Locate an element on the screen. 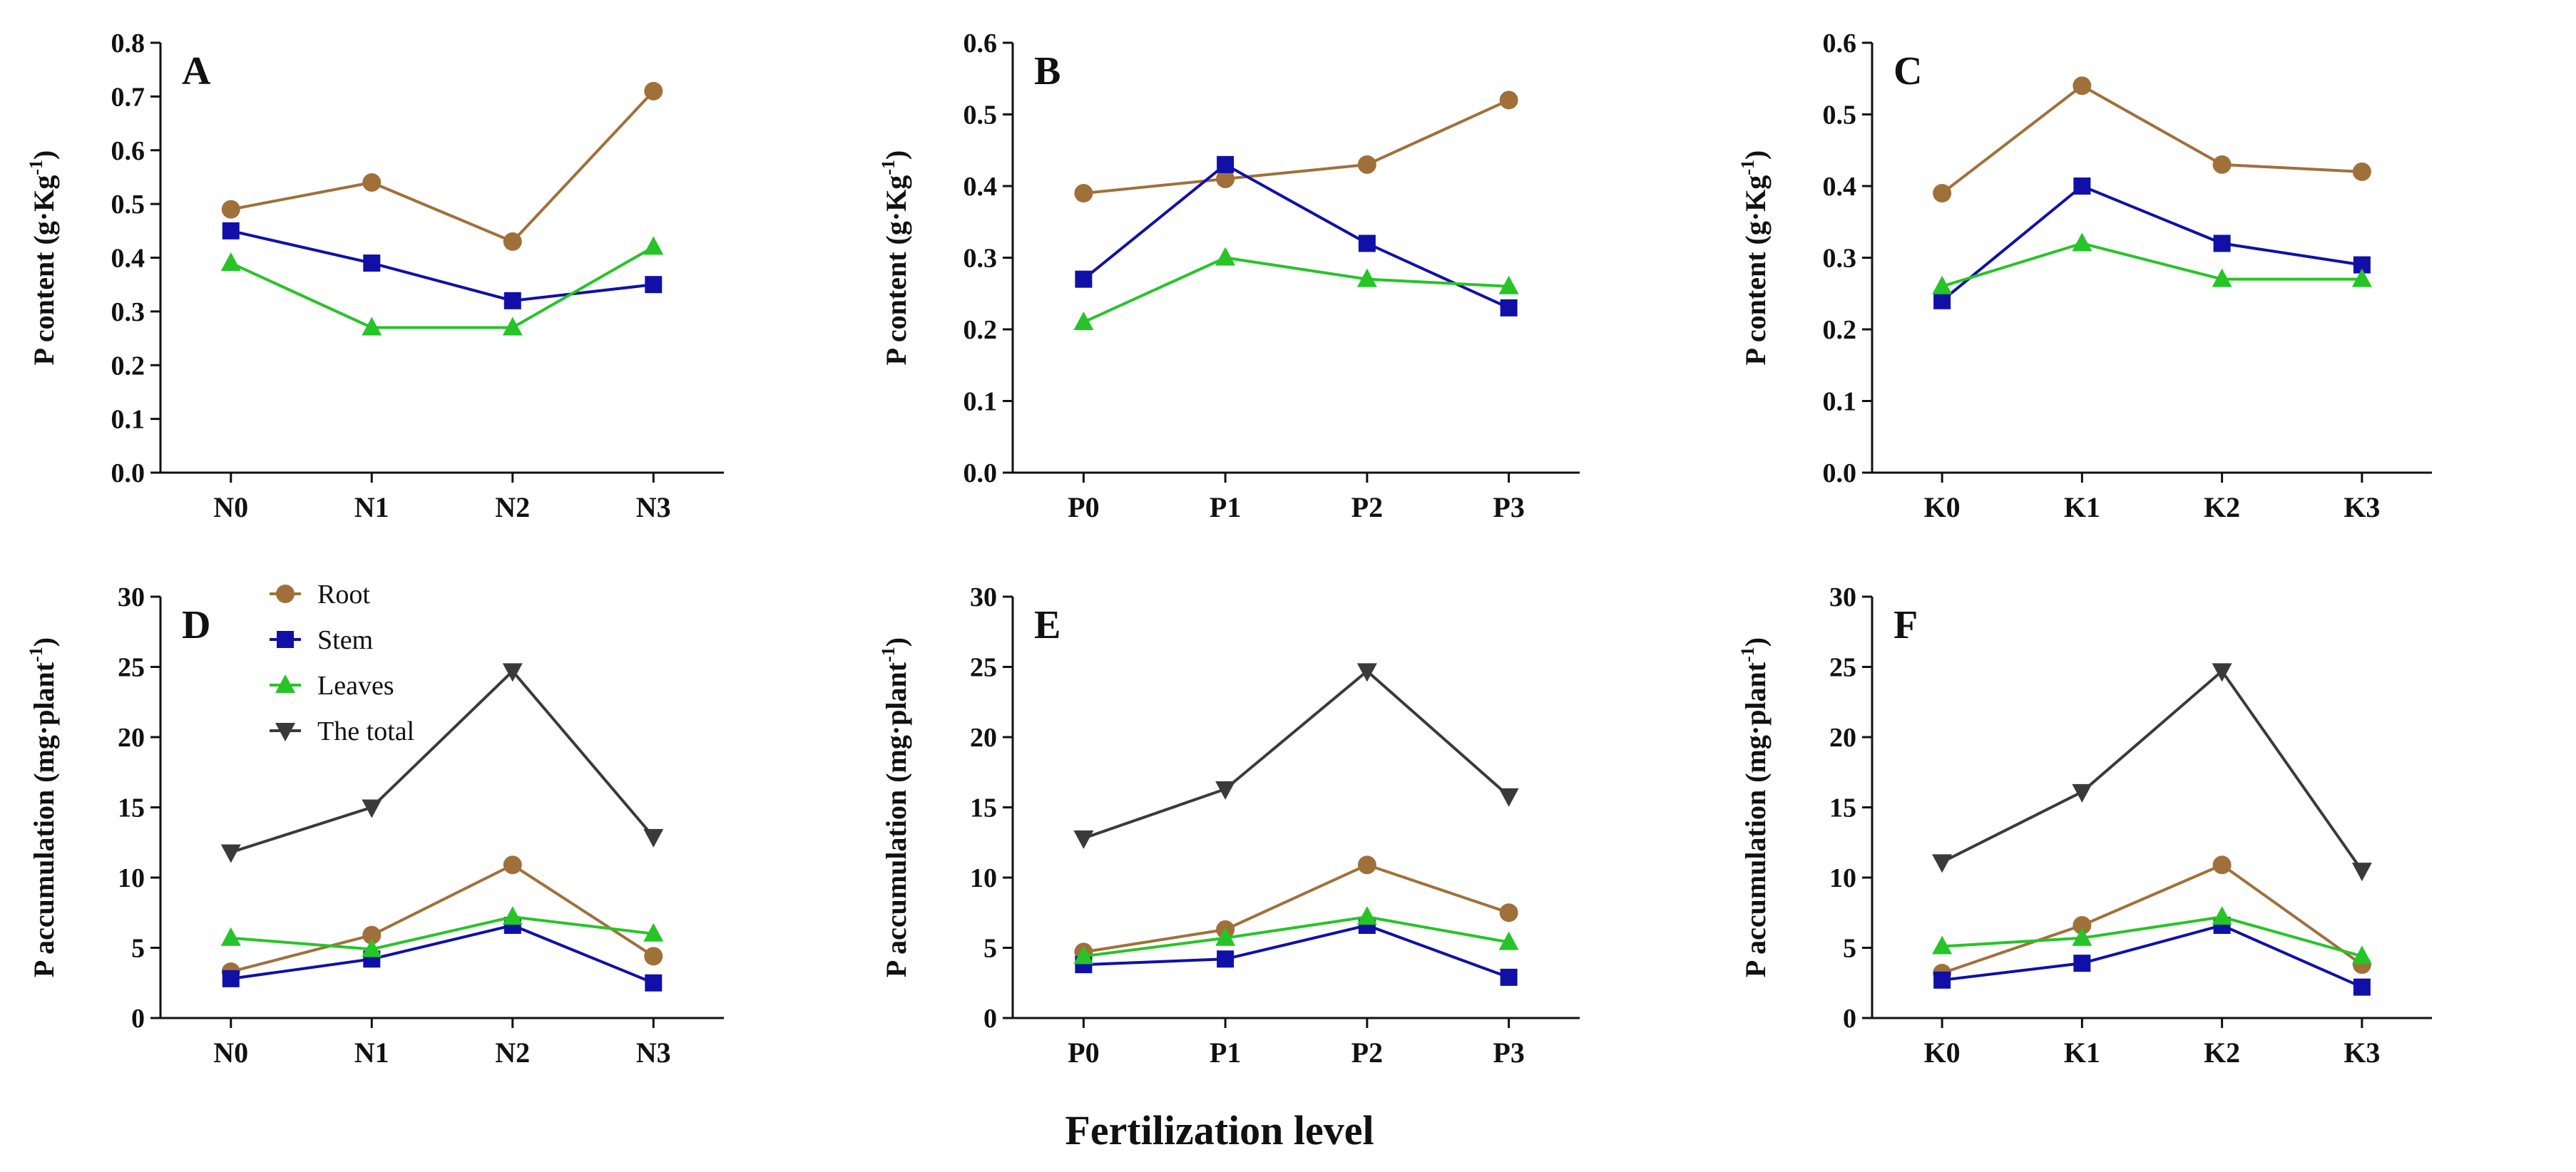 Image resolution: width=2576 pixels, height=1172 pixels. panel-letter: D is located at coordinates (196, 625).